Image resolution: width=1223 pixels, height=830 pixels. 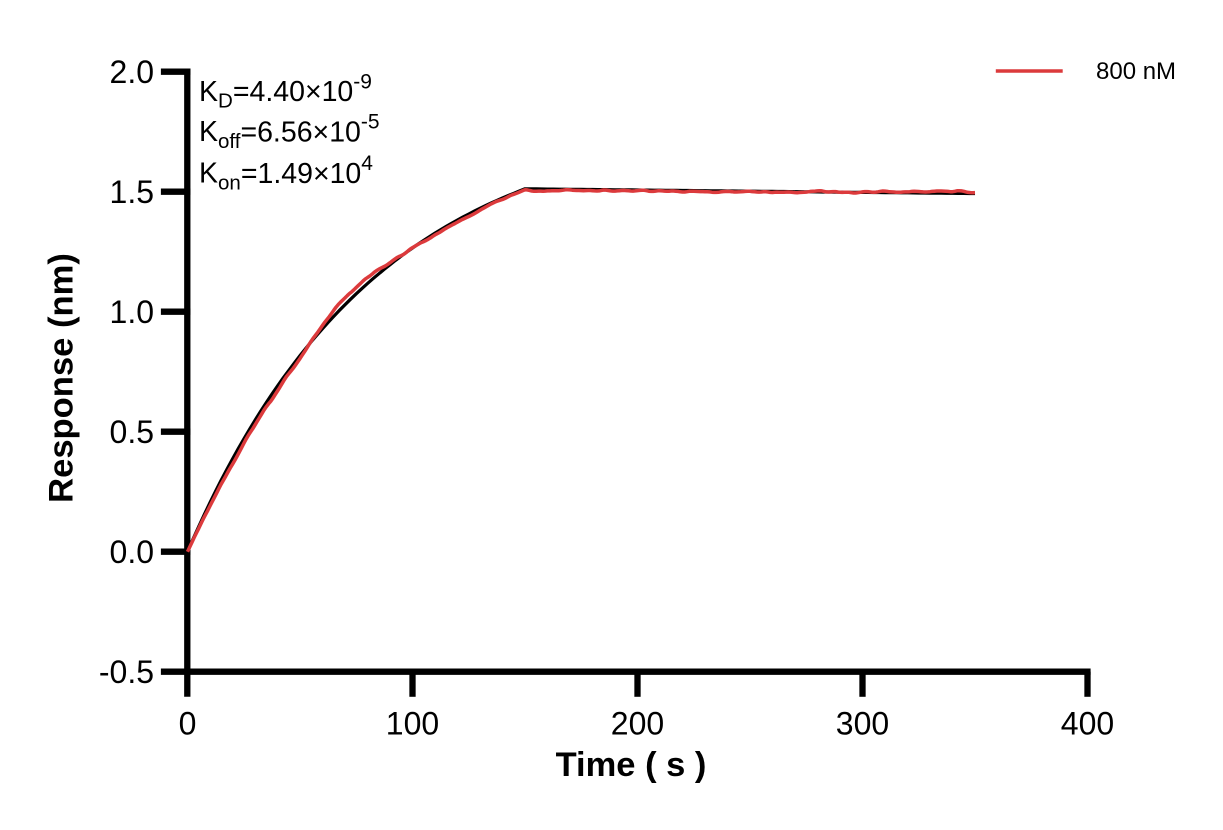 What do you see at coordinates (132, 72) in the screenshot?
I see `svg-text: 2.0` at bounding box center [132, 72].